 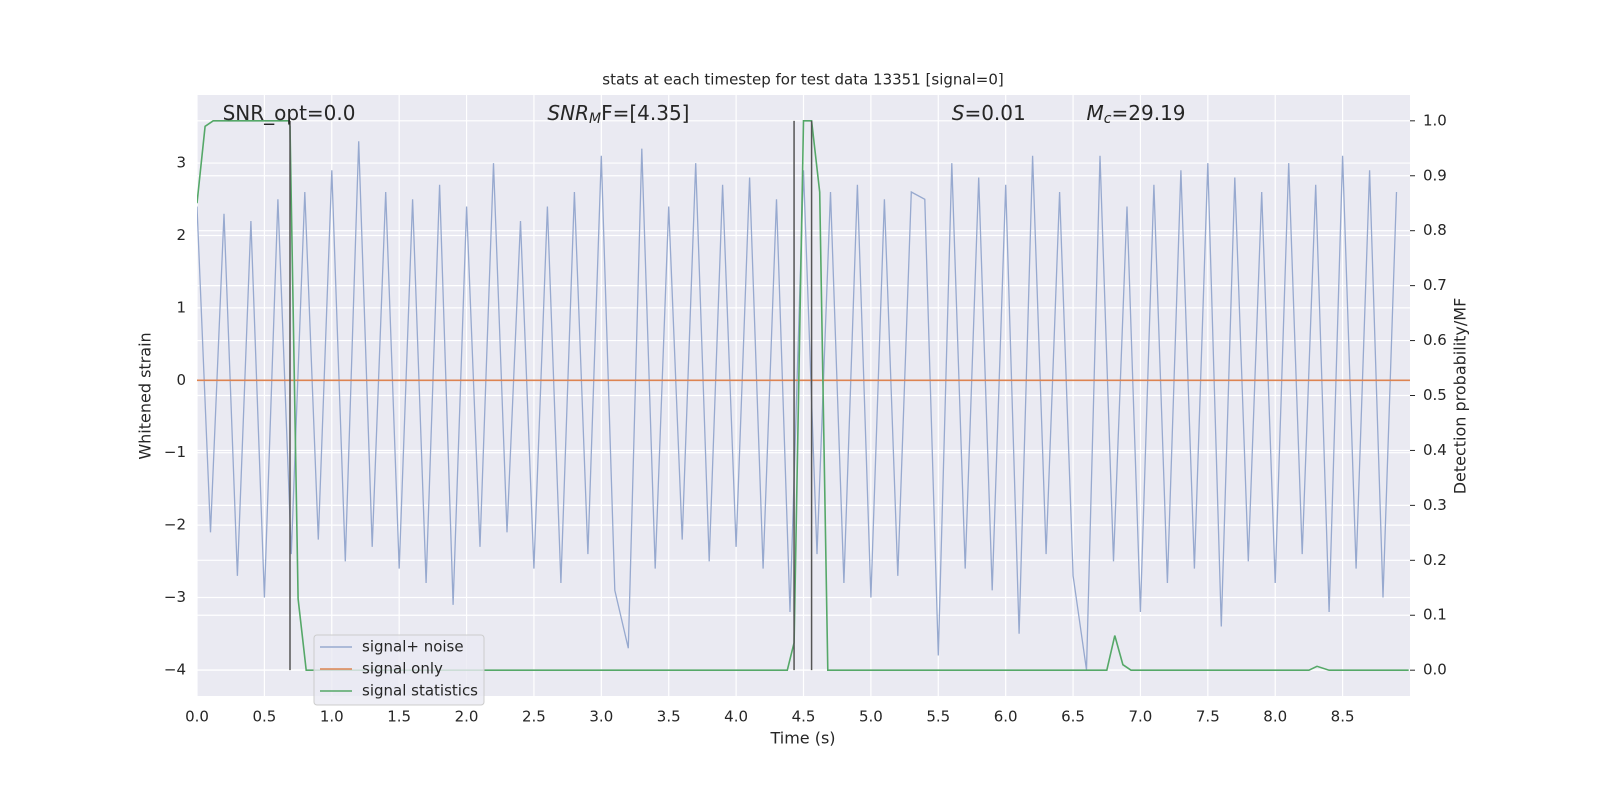 What do you see at coordinates (994, 113) in the screenshot?
I see `annotation-text: =0.01` at bounding box center [994, 113].